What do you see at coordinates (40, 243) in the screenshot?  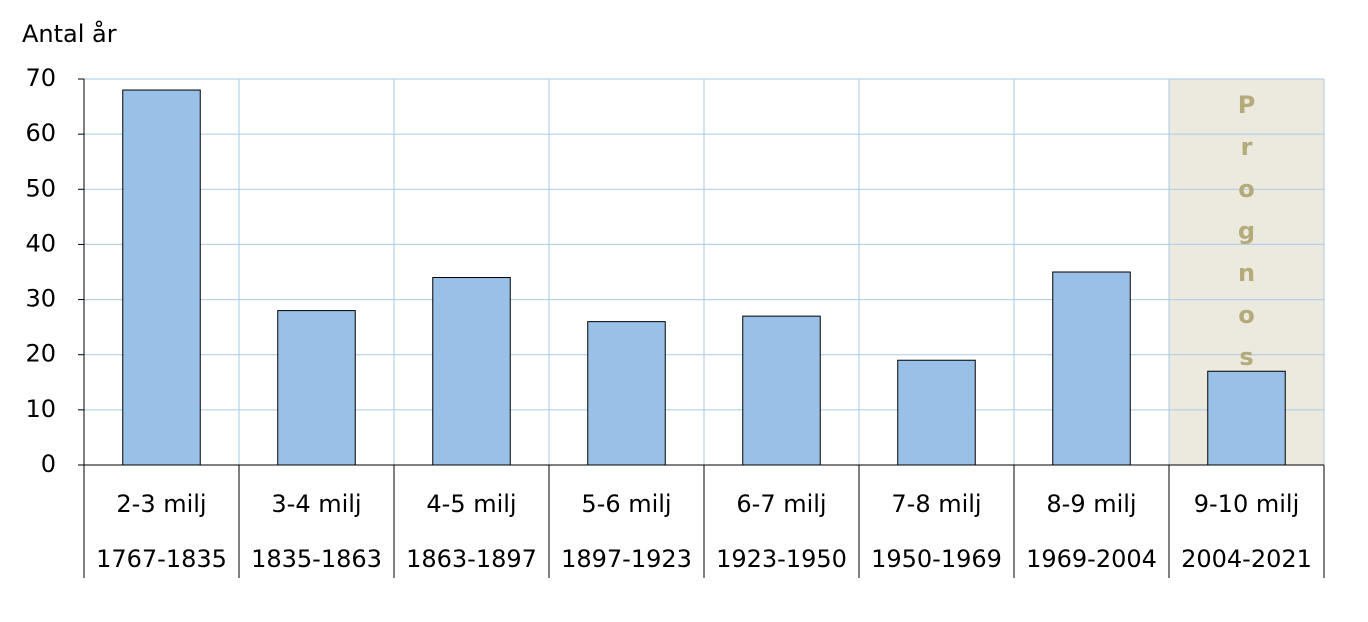 I see `y-tick-label: 40` at bounding box center [40, 243].